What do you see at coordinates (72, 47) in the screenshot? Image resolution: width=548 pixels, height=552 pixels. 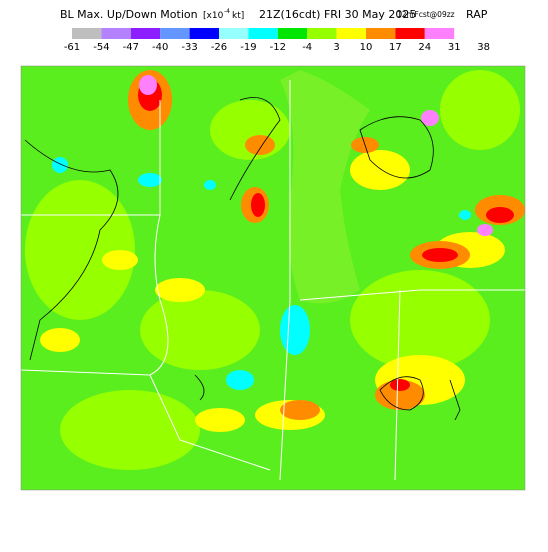 I see `colorbar-label: -61` at bounding box center [72, 47].